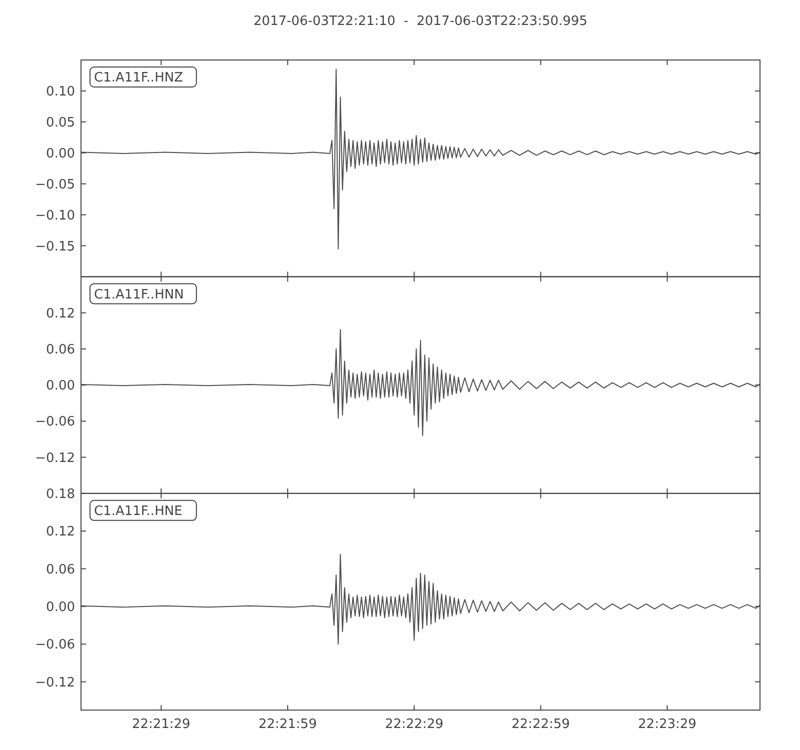 The image size is (800, 750). Describe the element at coordinates (60, 494) in the screenshot. I see `y-tick-label: 0.18` at that location.